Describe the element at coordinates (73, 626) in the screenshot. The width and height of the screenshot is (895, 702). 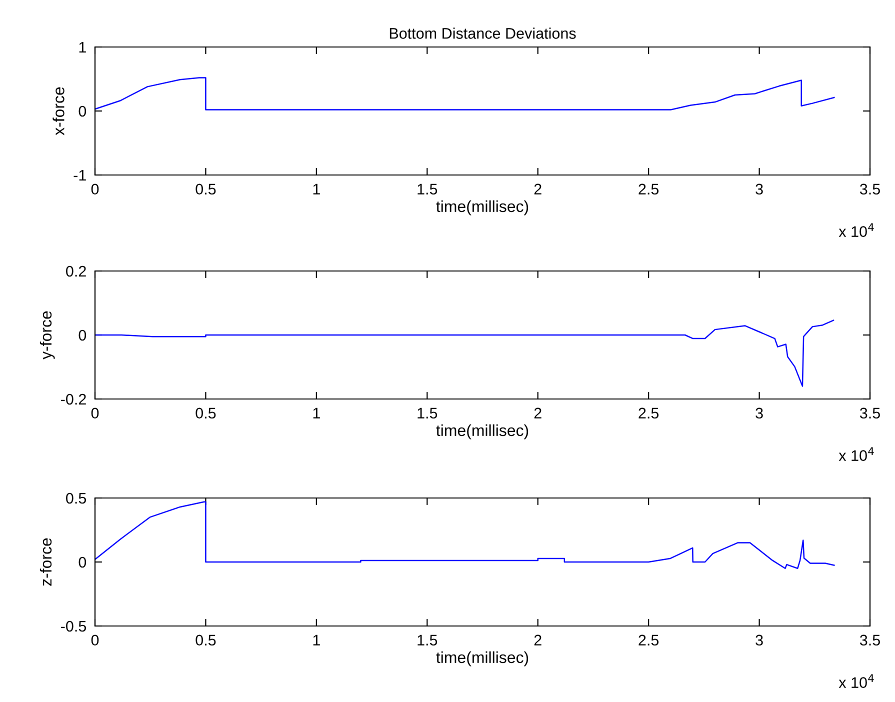
I see `y-tick-label: -0.5` at that location.